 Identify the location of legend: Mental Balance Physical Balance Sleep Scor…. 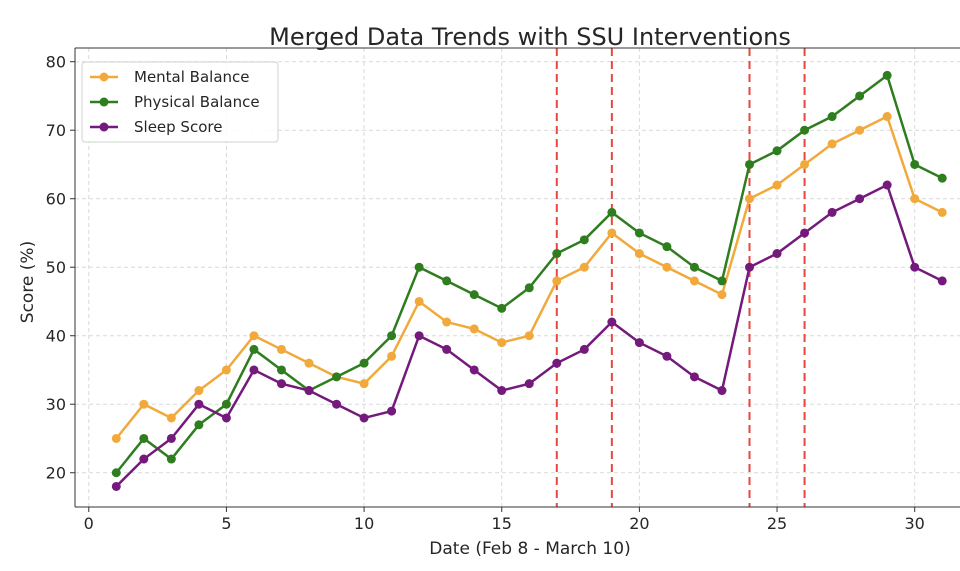
(180, 102).